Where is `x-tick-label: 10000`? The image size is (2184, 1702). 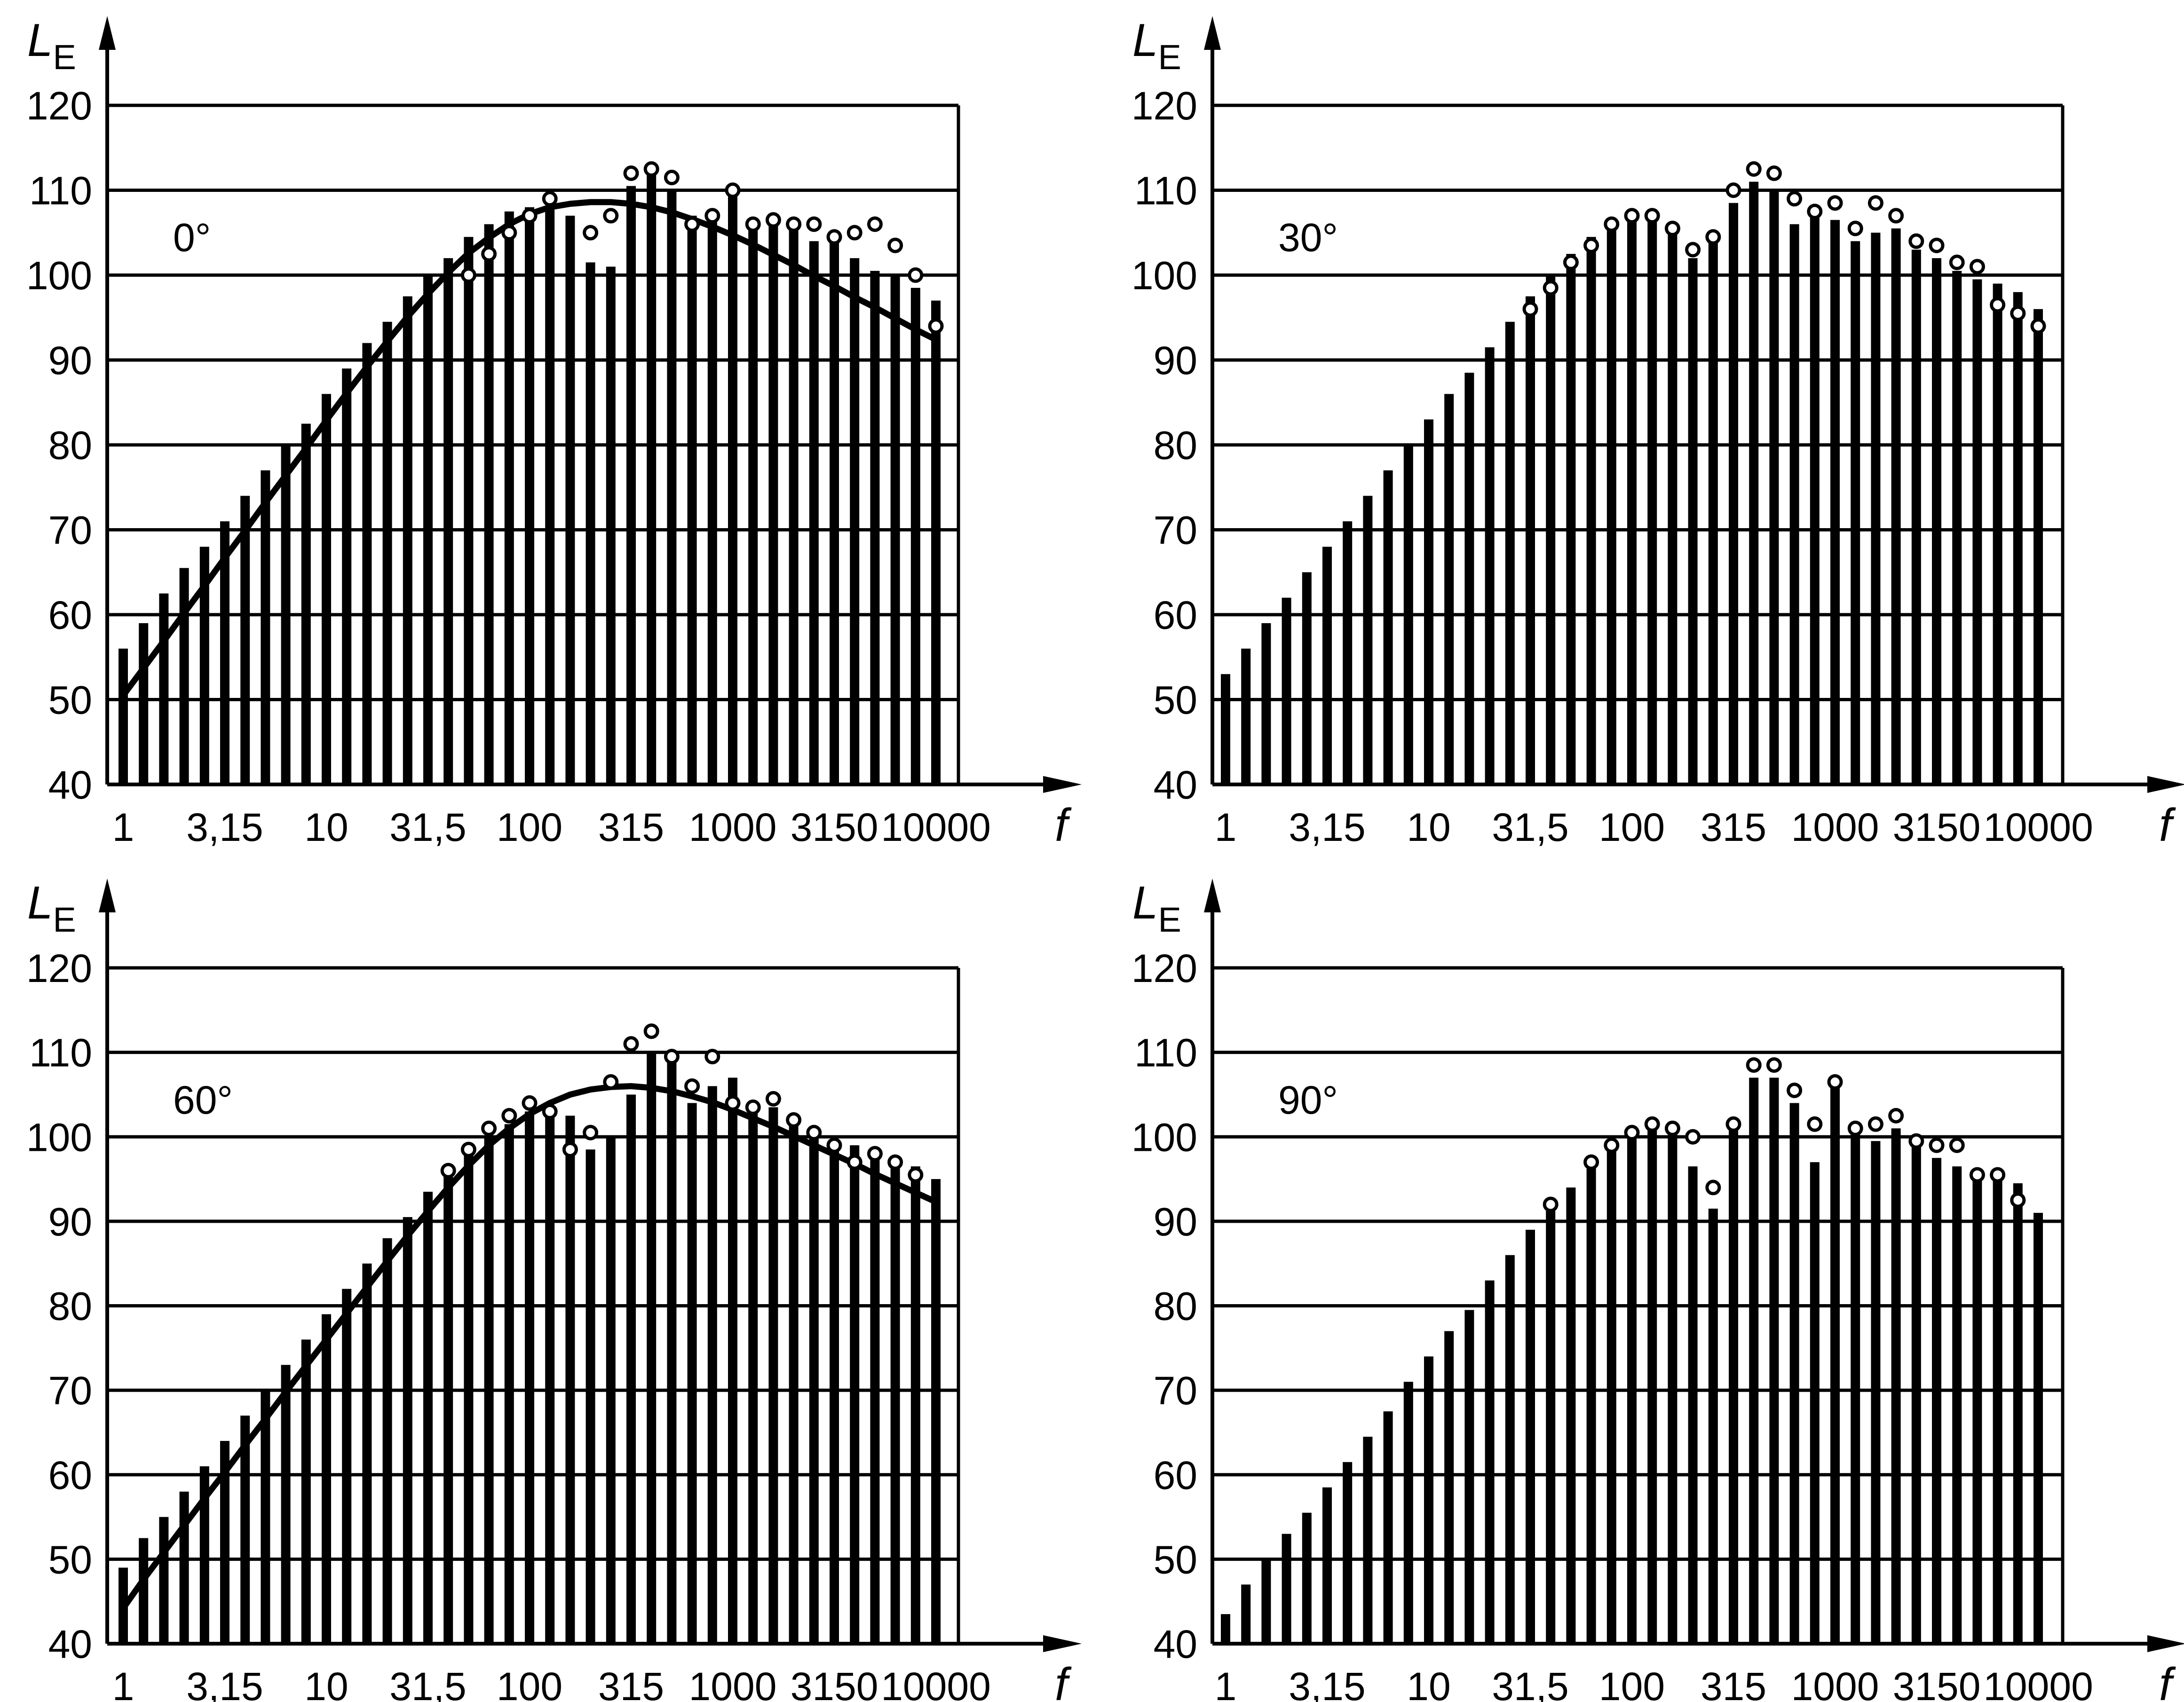
x-tick-label: 10000 is located at coordinates (936, 827).